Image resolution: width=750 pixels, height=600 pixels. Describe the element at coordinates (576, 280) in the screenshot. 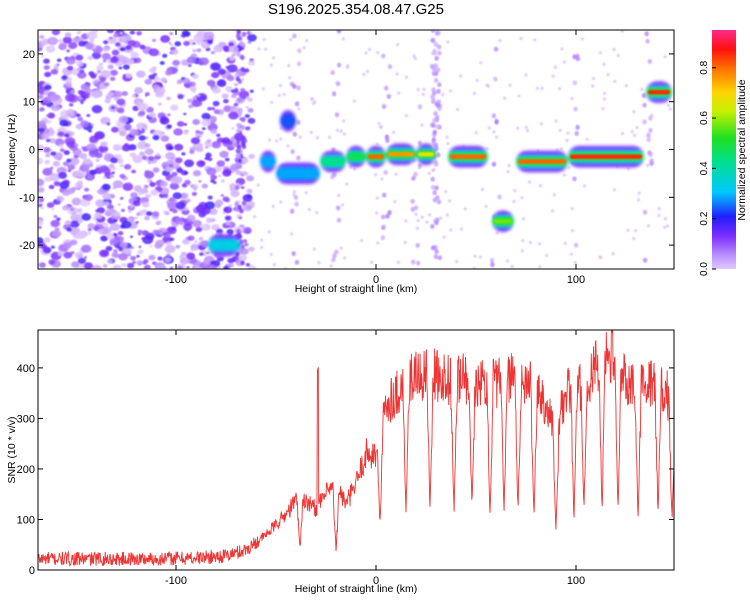

I see `spectrogram-x-tick-label: 100` at that location.